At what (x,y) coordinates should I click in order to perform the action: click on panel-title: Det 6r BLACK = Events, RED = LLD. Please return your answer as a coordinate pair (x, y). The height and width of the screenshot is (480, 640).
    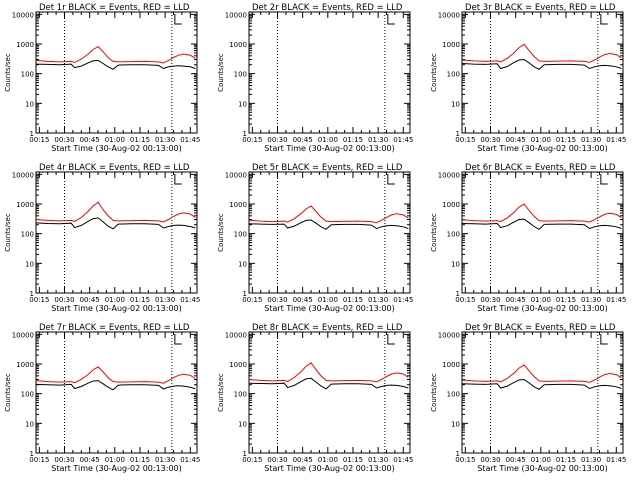
    Looking at the image, I should click on (540, 168).